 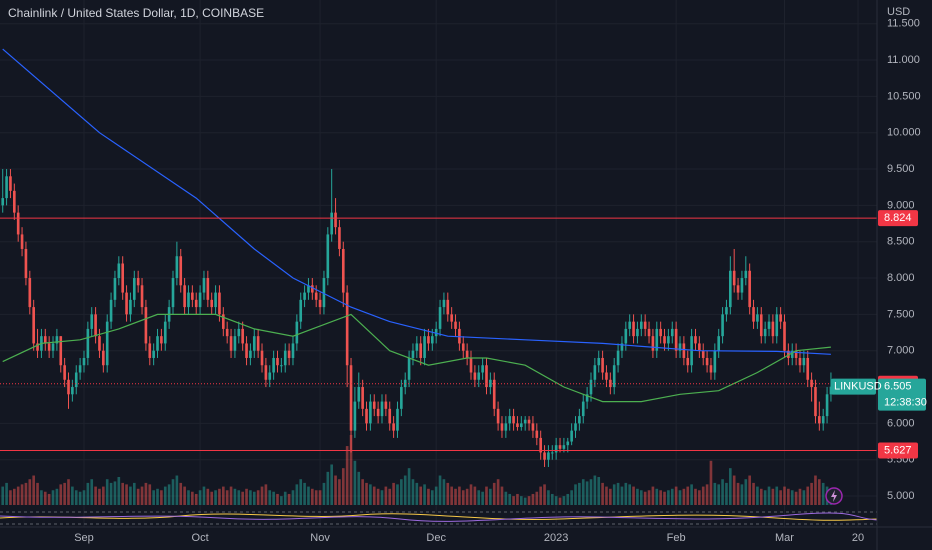 I want to click on x-tick-label: 20, so click(x=858, y=538).